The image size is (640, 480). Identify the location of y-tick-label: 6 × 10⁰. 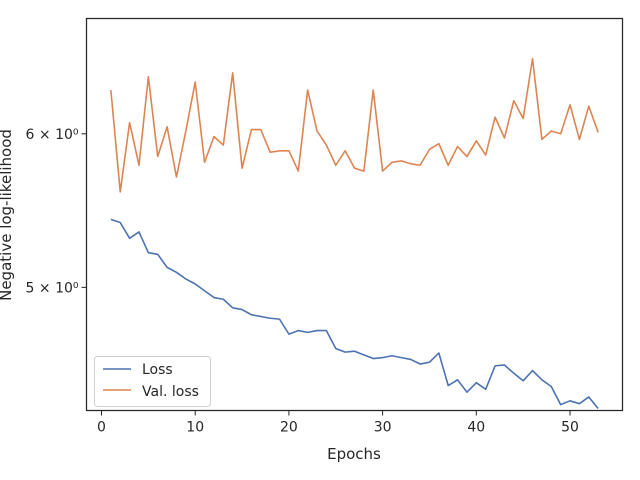
(52, 135).